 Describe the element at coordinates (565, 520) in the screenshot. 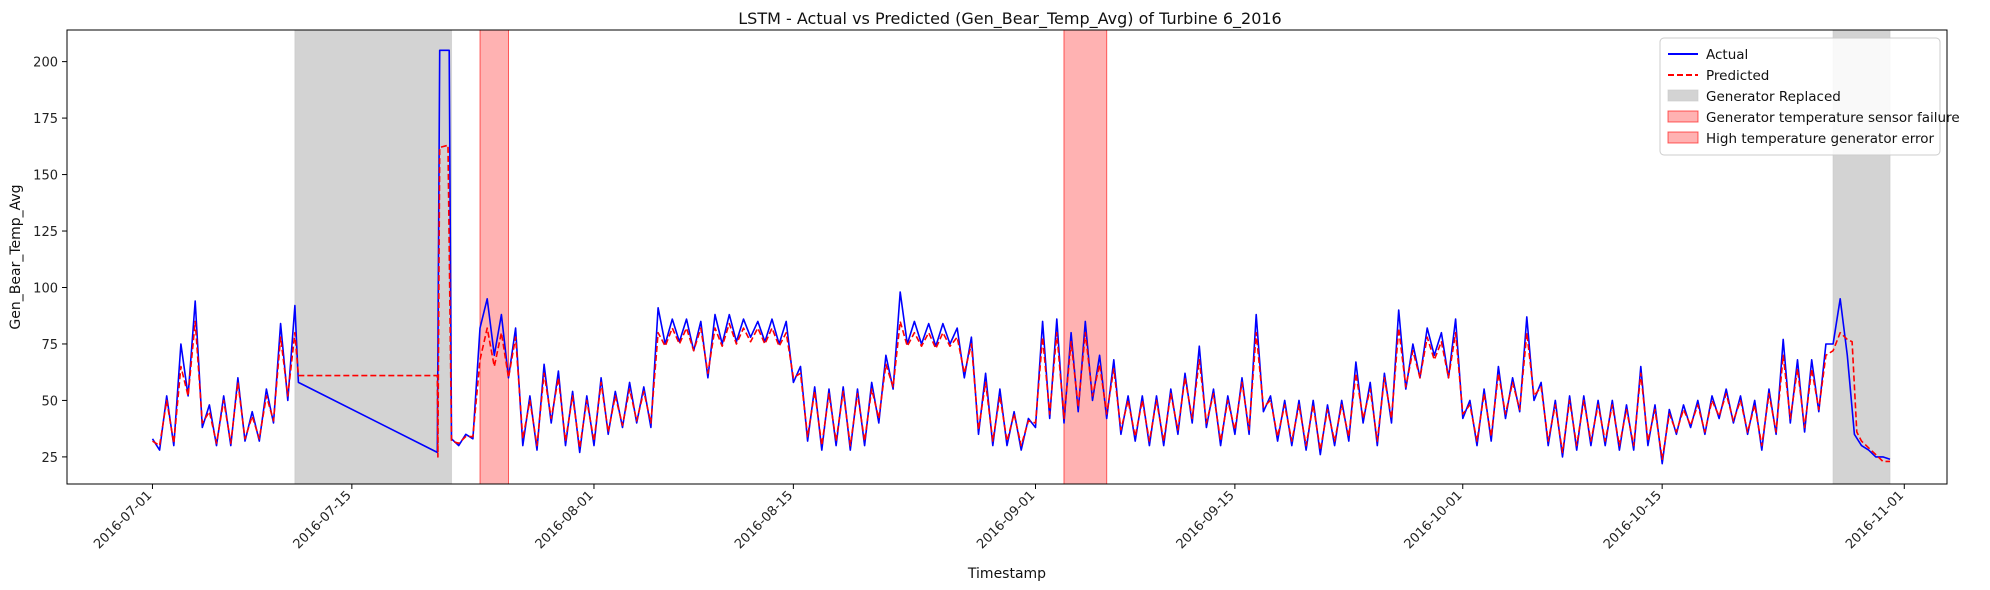

I see `x-tick-label: 2016-08-01` at that location.